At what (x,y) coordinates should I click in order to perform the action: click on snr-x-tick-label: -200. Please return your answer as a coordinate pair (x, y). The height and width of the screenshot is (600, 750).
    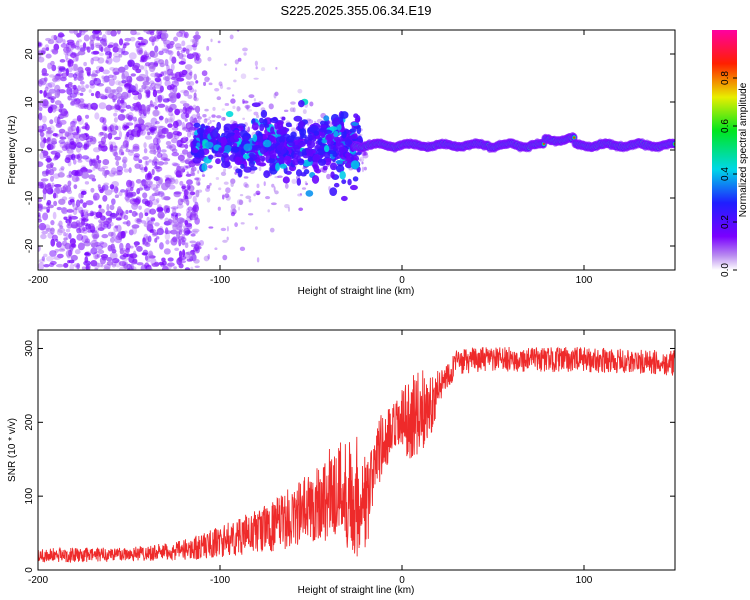
    Looking at the image, I should click on (38, 580).